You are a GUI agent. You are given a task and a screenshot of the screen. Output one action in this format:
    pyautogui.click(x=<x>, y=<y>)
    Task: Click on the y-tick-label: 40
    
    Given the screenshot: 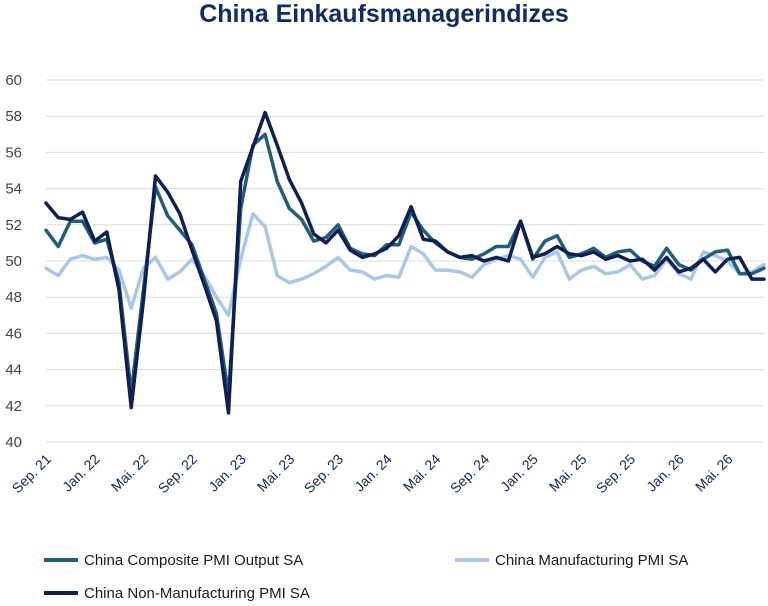 What is the action you would take?
    pyautogui.click(x=13, y=442)
    